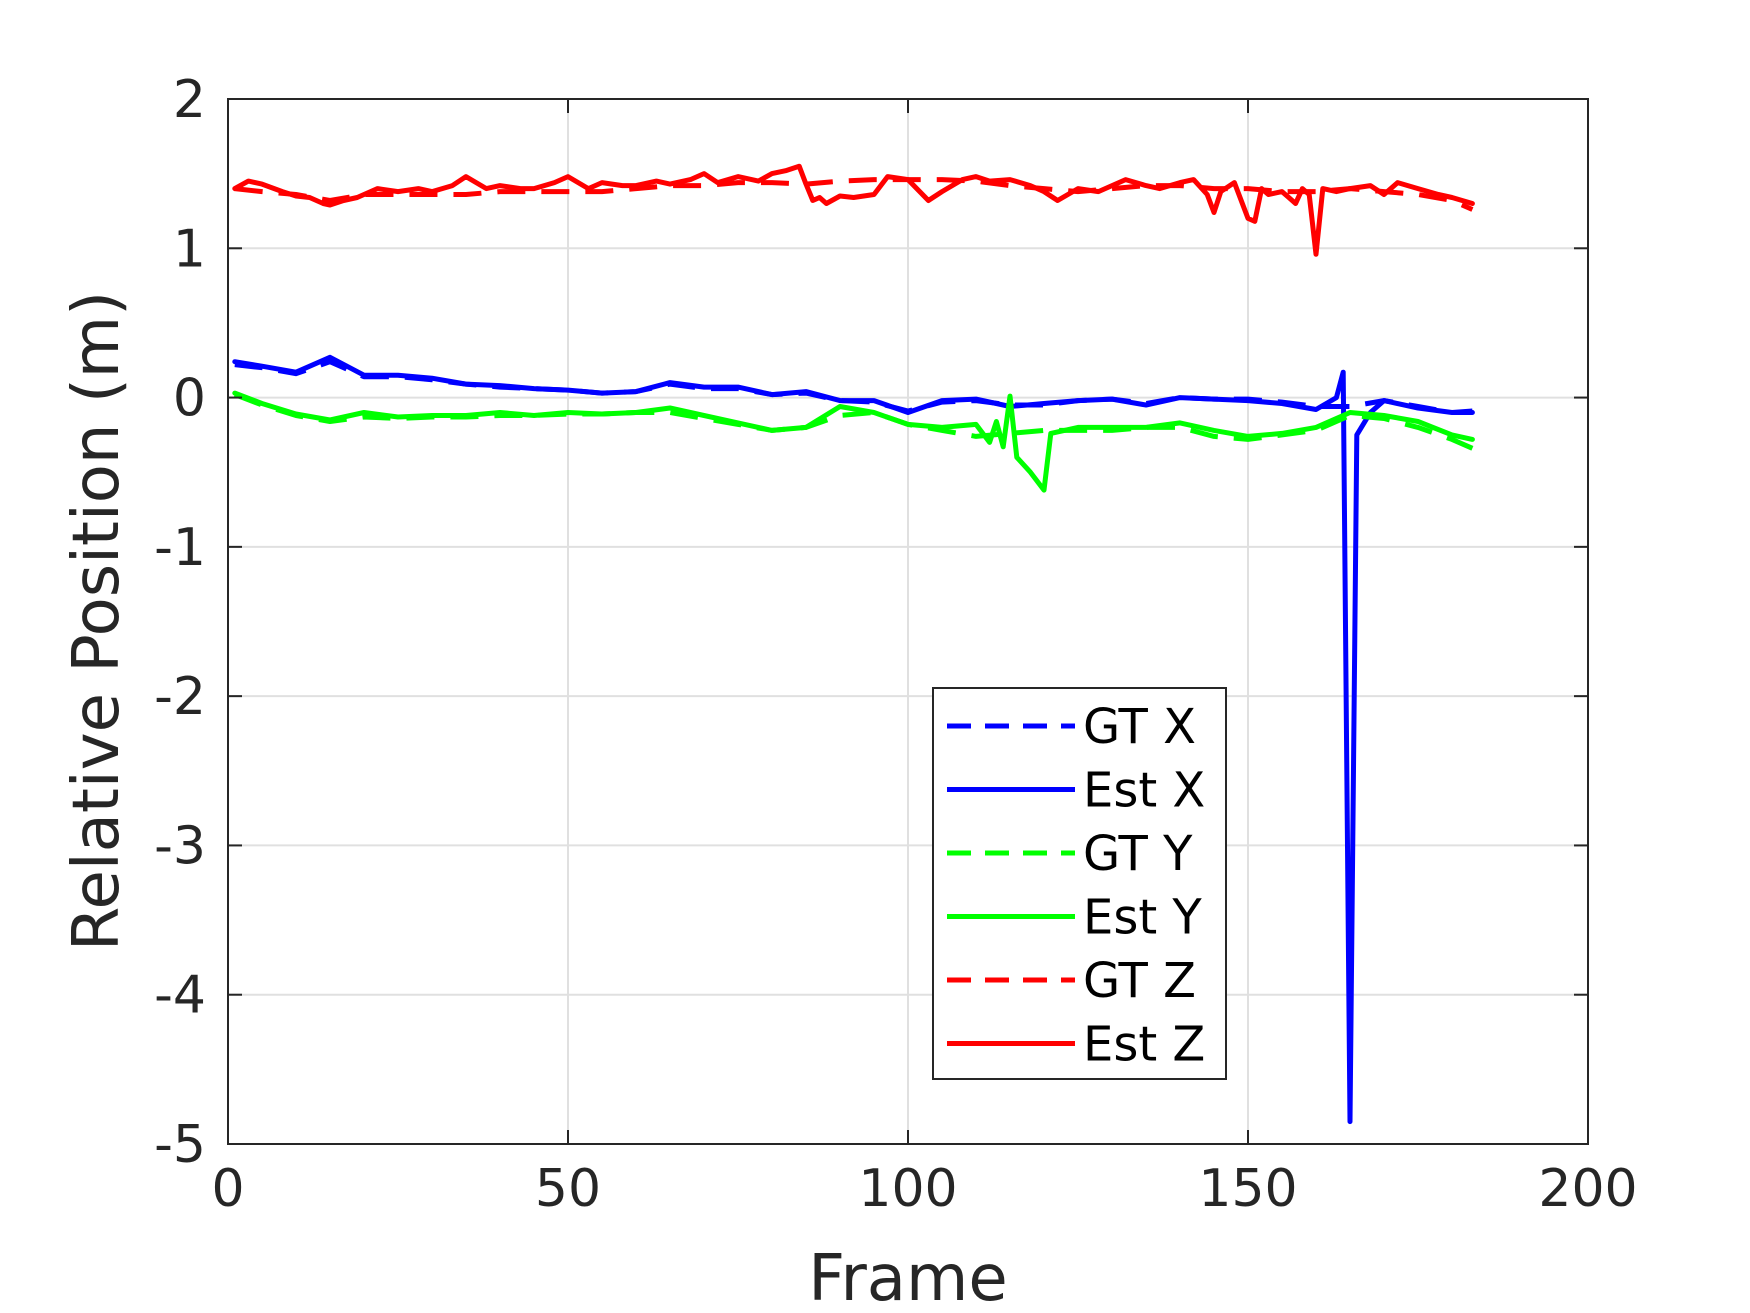  I want to click on y-tick-label-3: -1, so click(180, 548).